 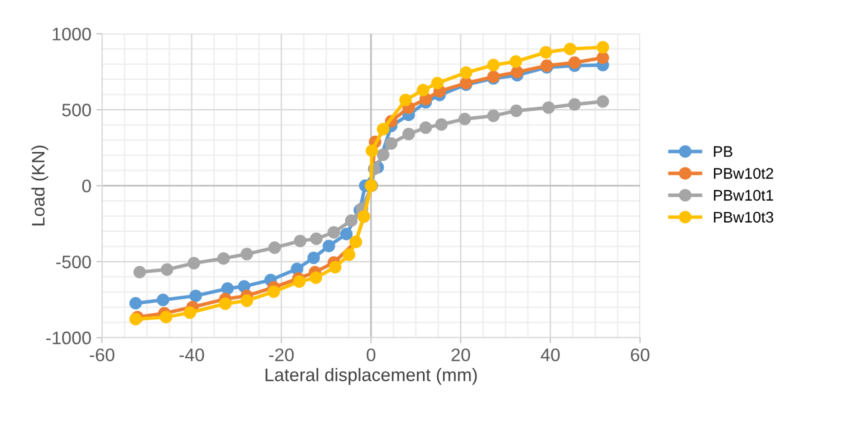 I want to click on legend-label: PBw10t2, so click(x=744, y=173).